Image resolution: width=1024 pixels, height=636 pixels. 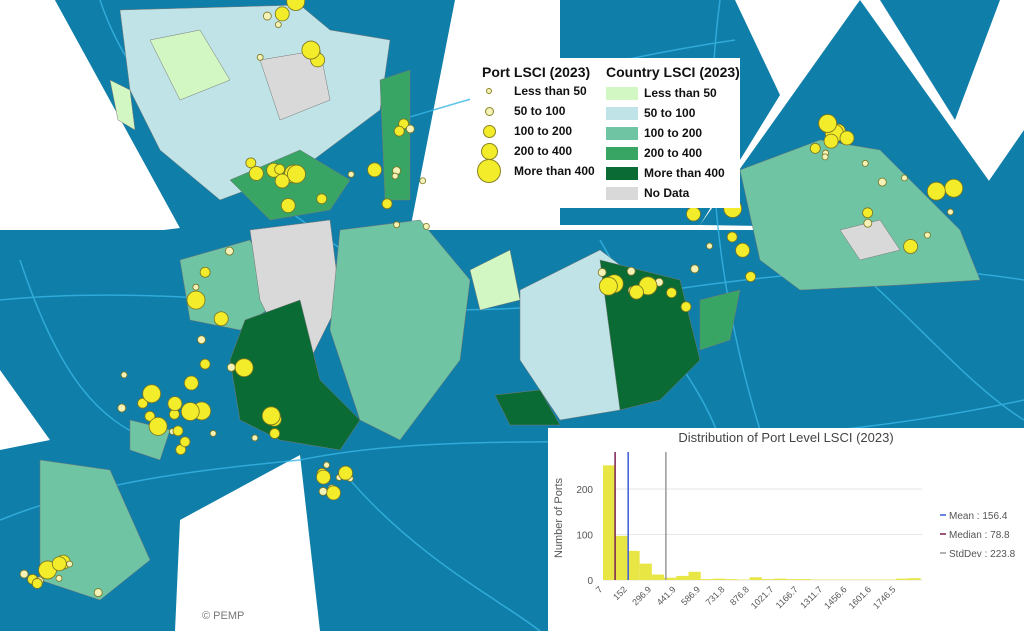 I want to click on country-legend-label: 100 to 200, so click(x=673, y=133).